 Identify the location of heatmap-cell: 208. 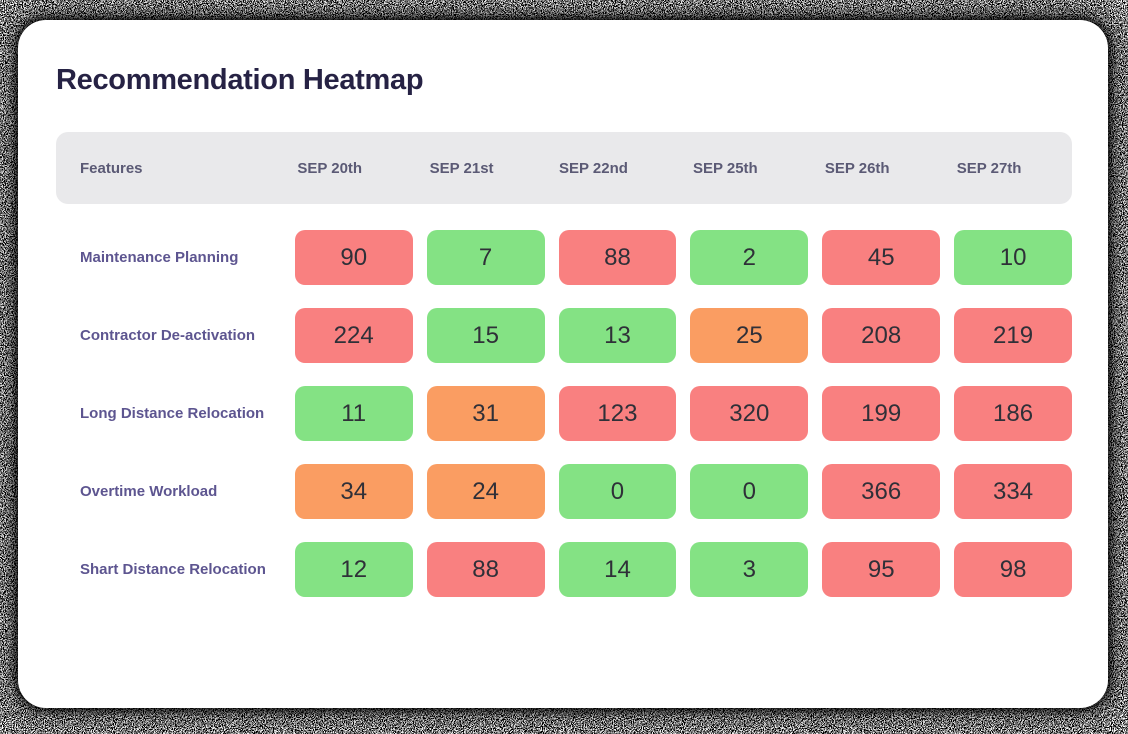
(881, 335).